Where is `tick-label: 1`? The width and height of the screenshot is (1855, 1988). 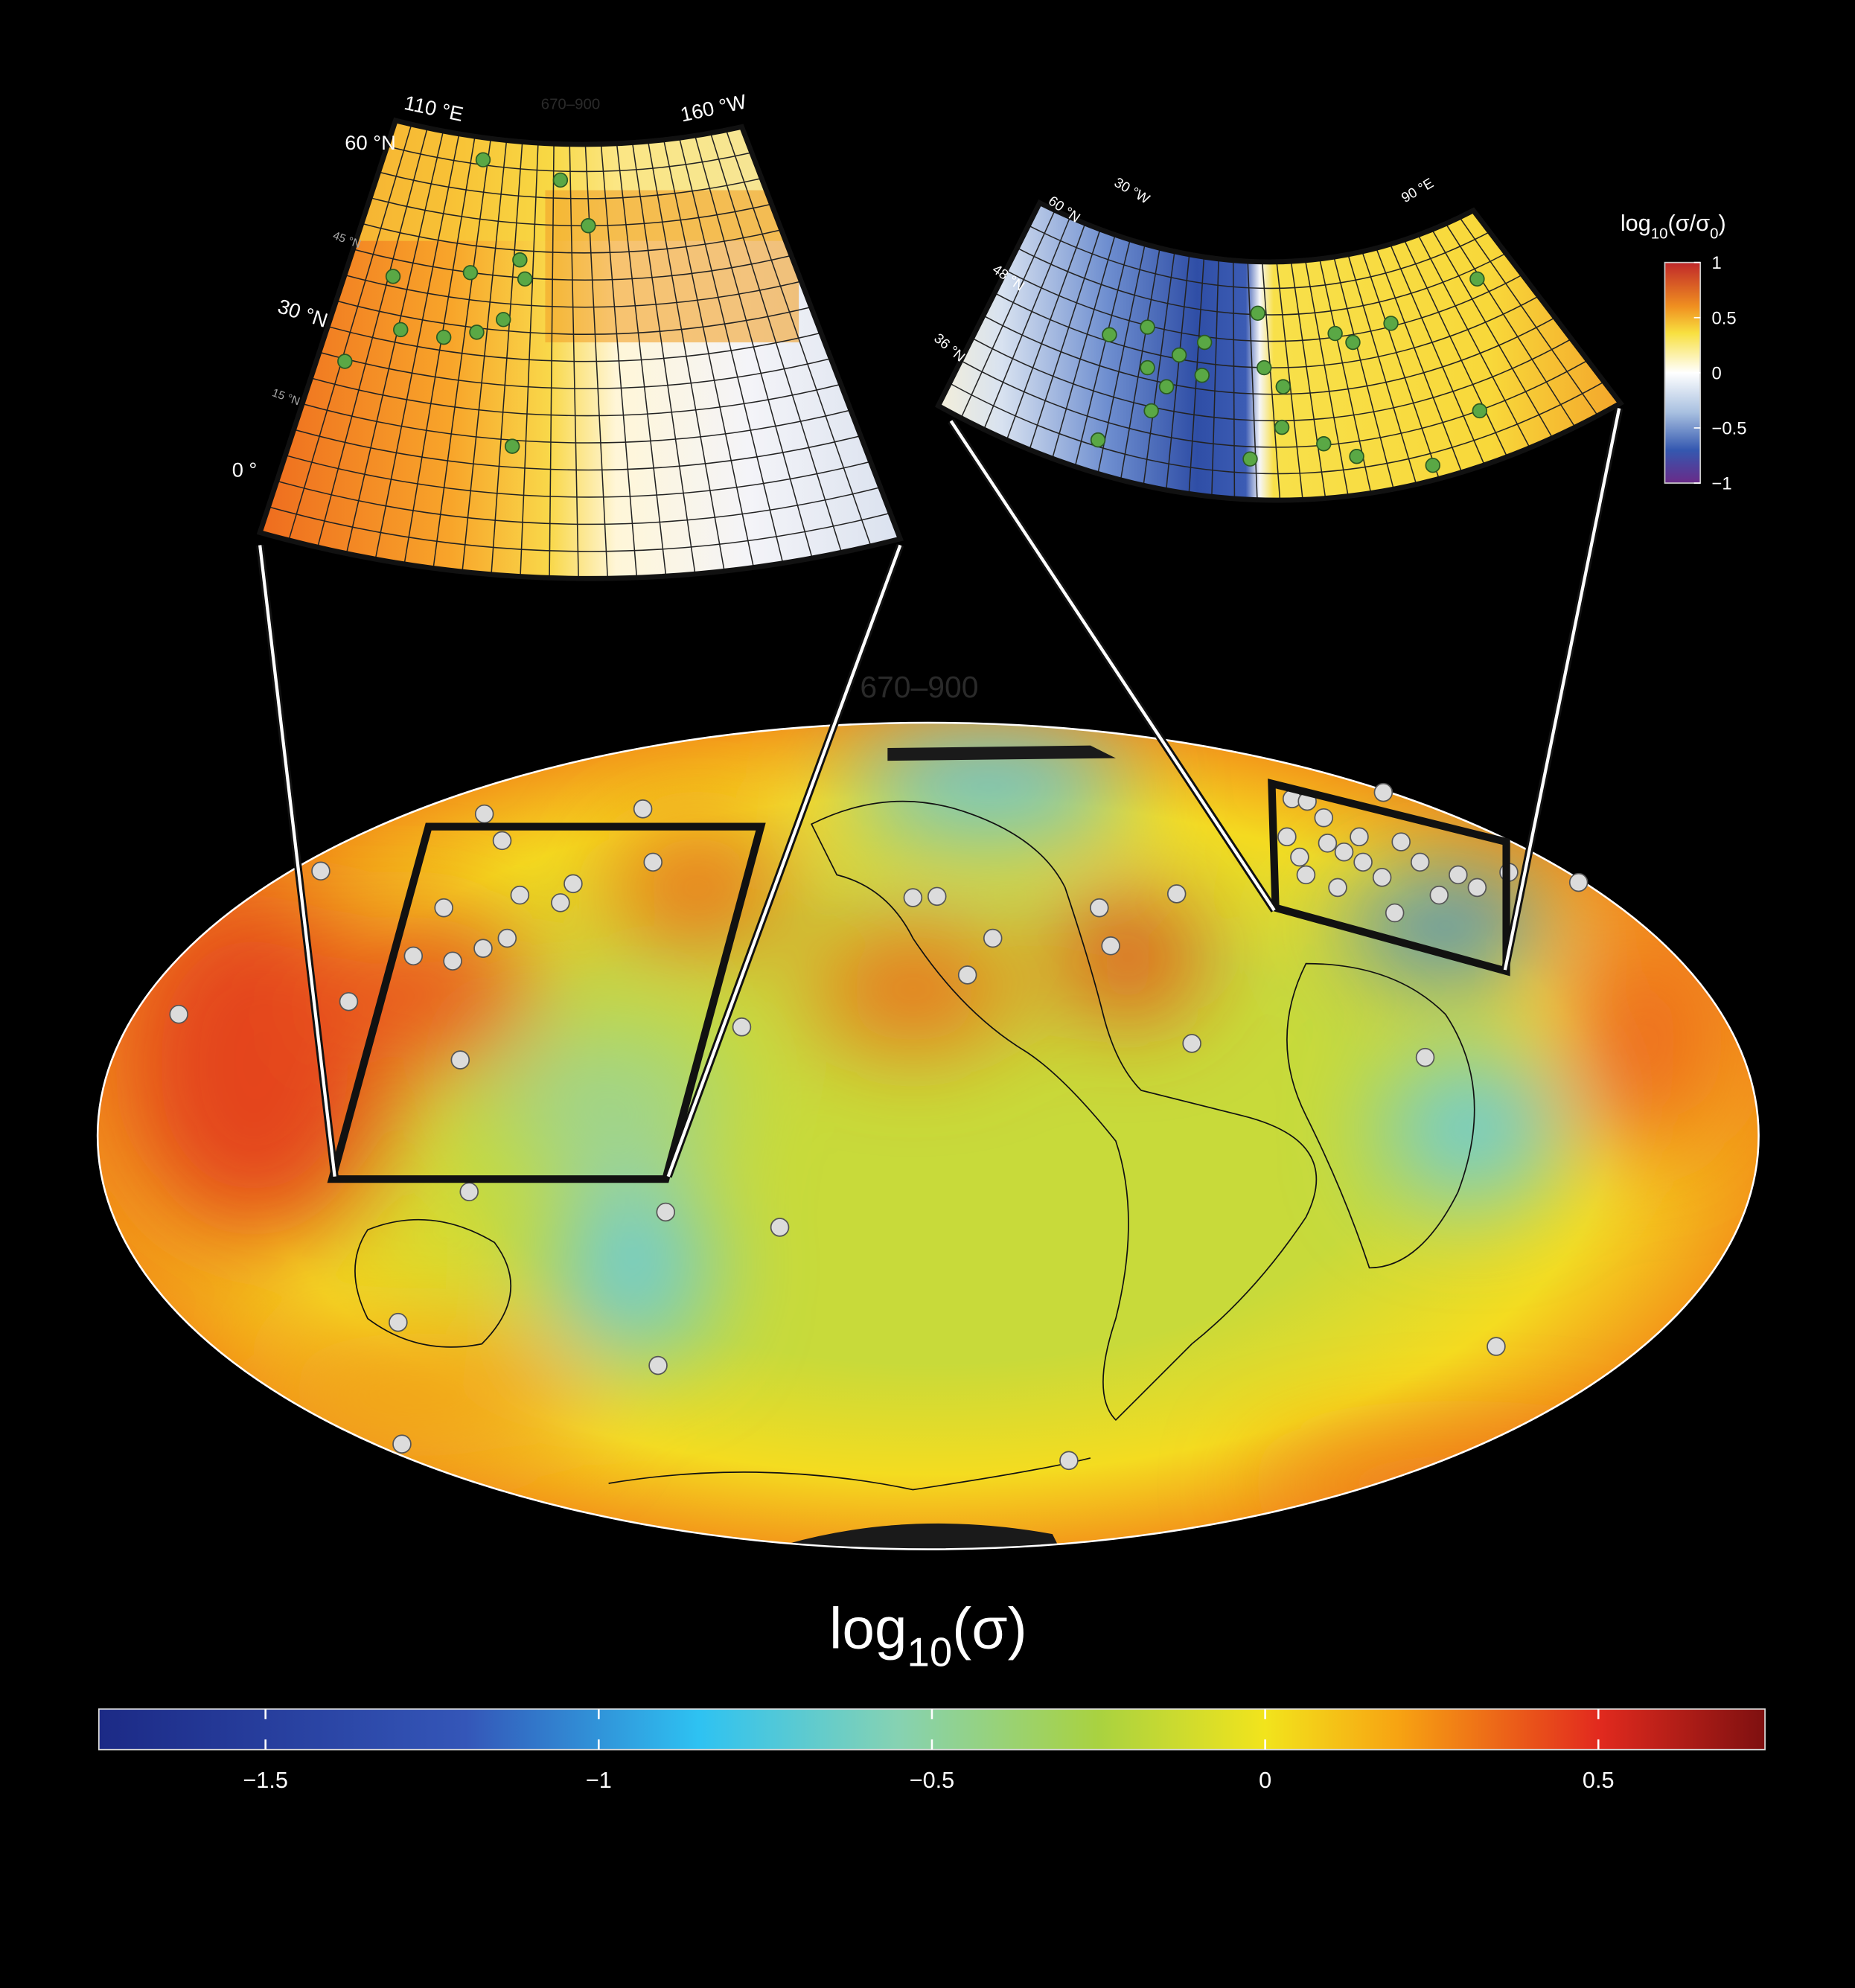
tick-label: 1 is located at coordinates (1717, 263).